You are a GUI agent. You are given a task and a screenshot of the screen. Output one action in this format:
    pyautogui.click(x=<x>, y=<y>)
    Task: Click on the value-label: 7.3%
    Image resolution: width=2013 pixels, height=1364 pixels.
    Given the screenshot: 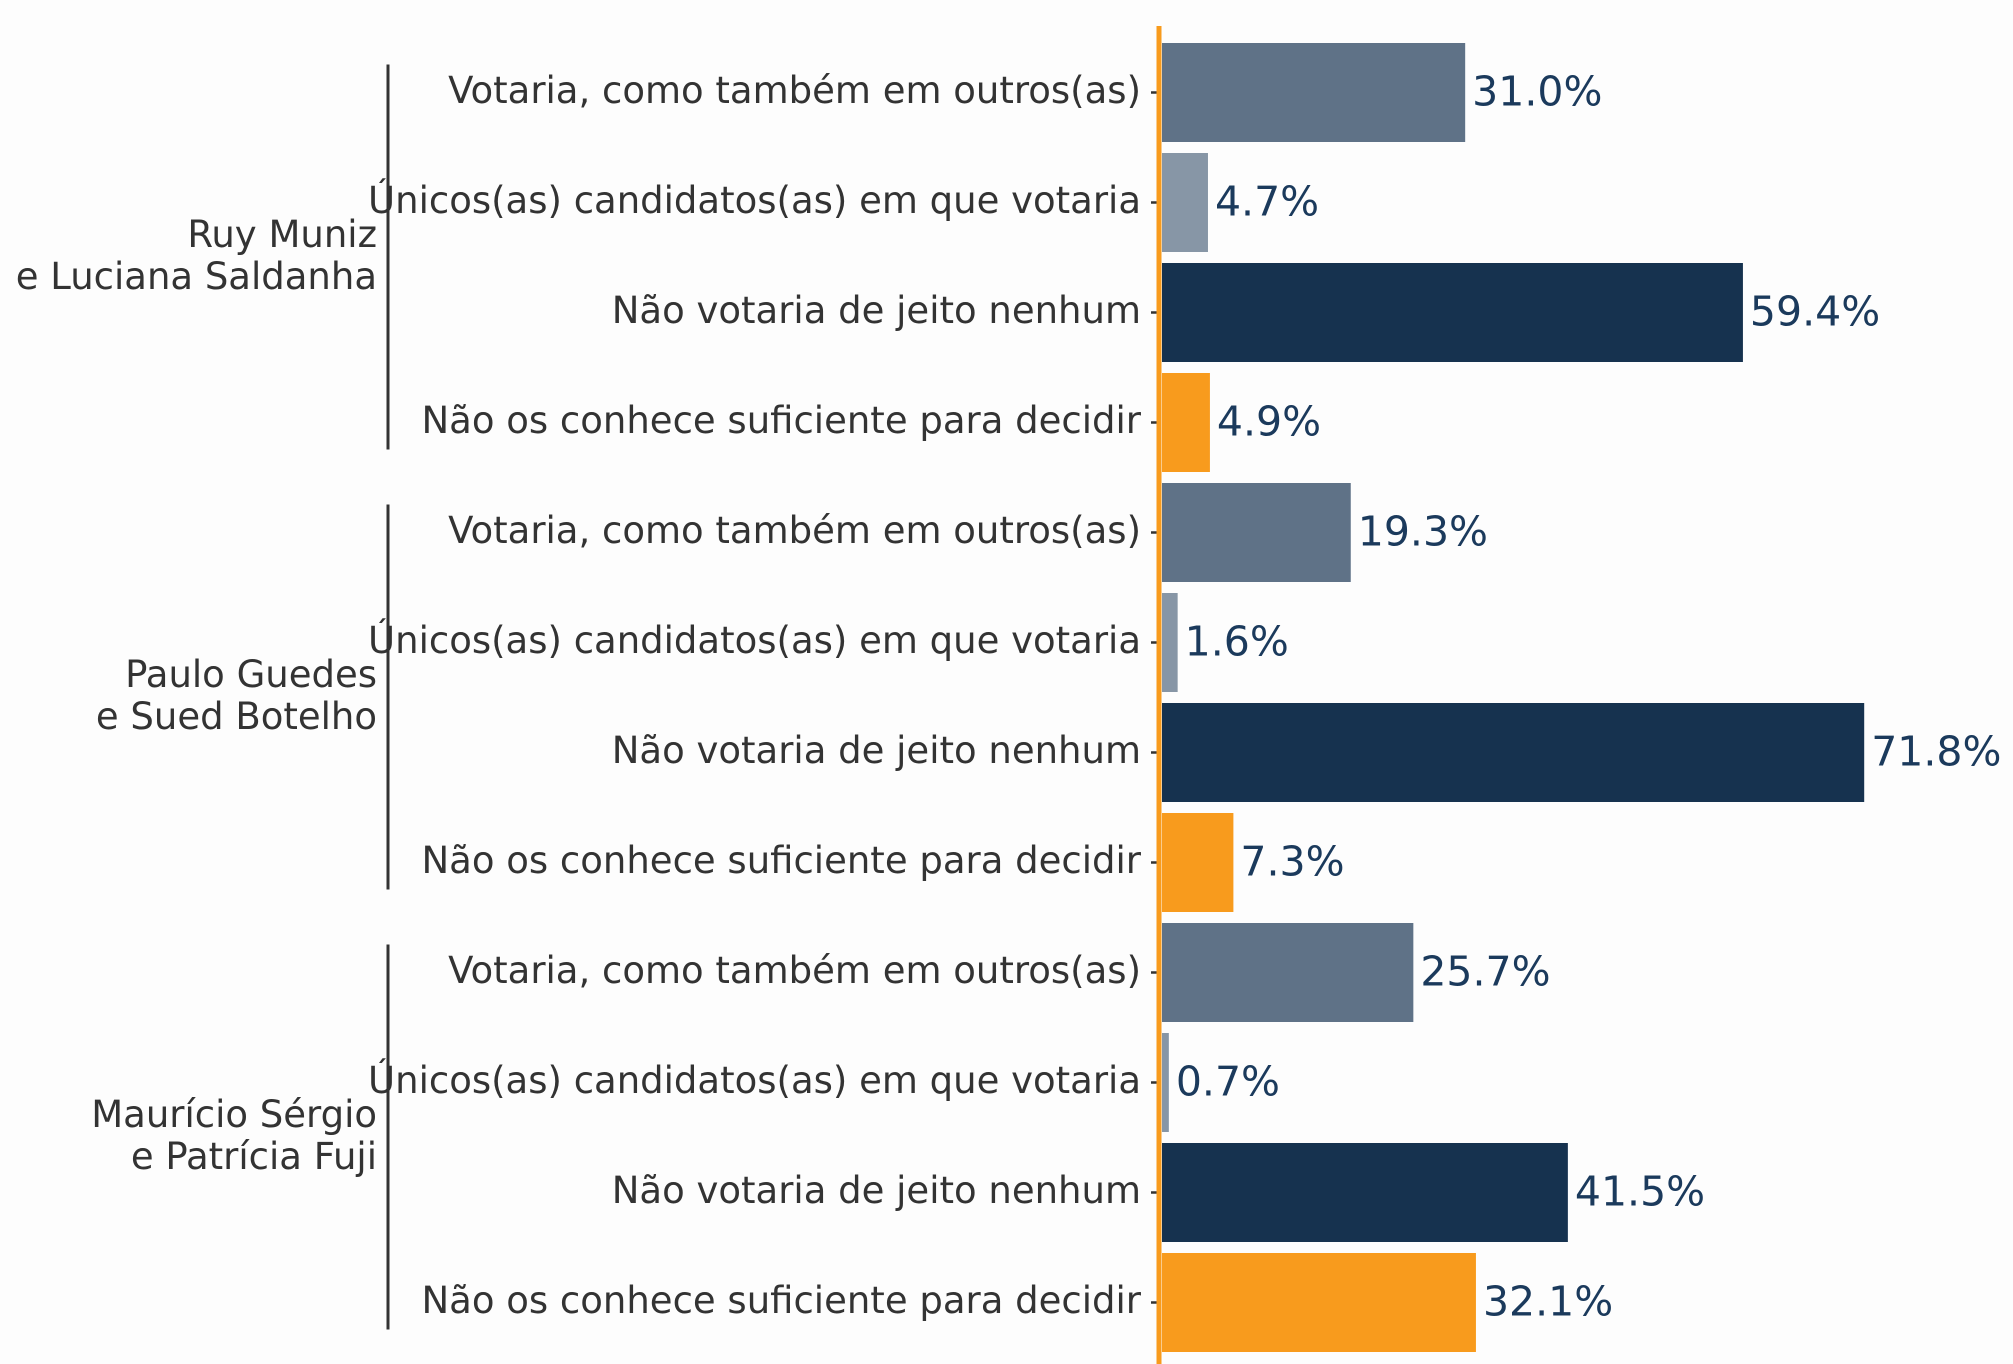 What is the action you would take?
    pyautogui.click(x=1292, y=862)
    